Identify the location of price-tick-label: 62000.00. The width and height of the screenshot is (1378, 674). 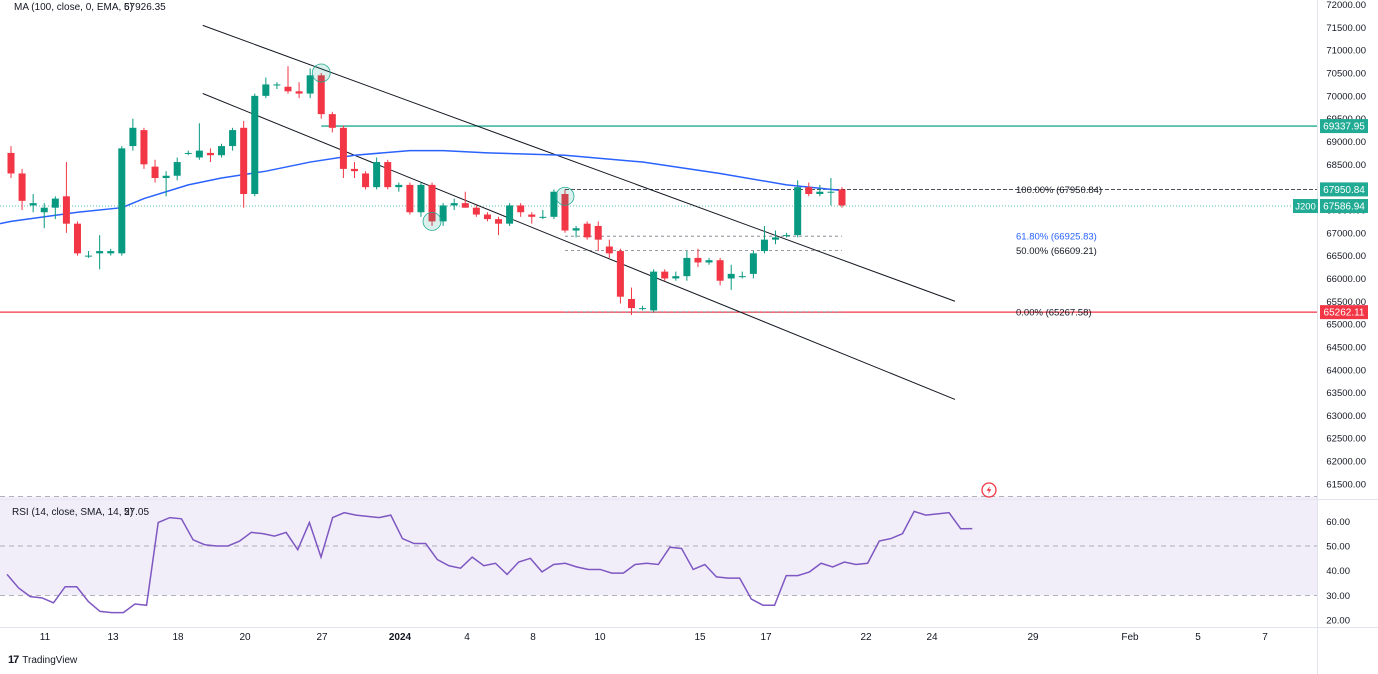
(1346, 462).